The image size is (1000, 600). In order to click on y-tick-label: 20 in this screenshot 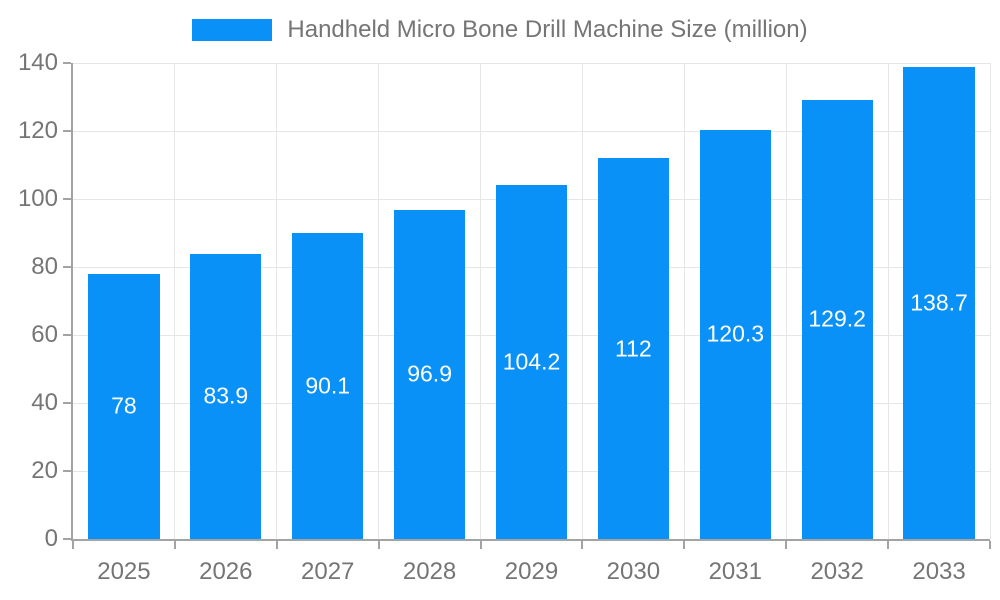, I will do `click(44, 470)`.